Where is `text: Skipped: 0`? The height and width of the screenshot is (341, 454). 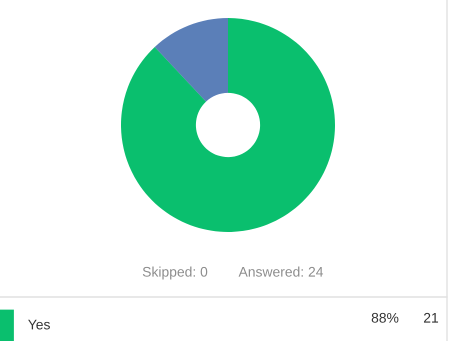
text: Skipped: 0 is located at coordinates (175, 273).